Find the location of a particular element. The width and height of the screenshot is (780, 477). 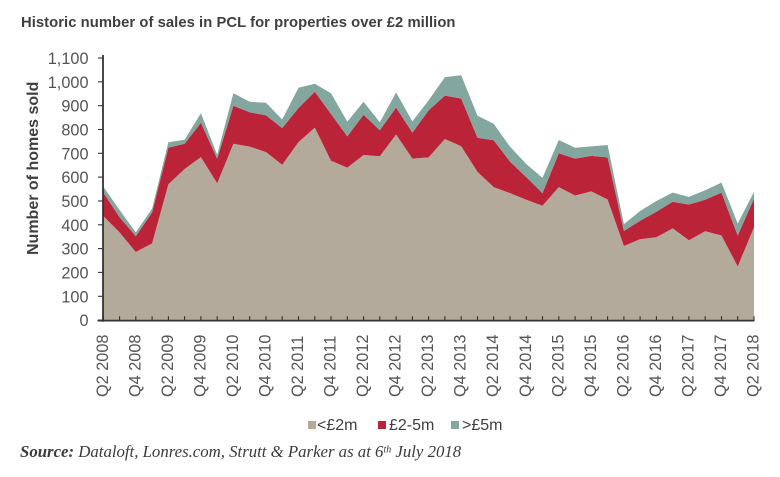

svg-text: Q2 2012 is located at coordinates (363, 366).